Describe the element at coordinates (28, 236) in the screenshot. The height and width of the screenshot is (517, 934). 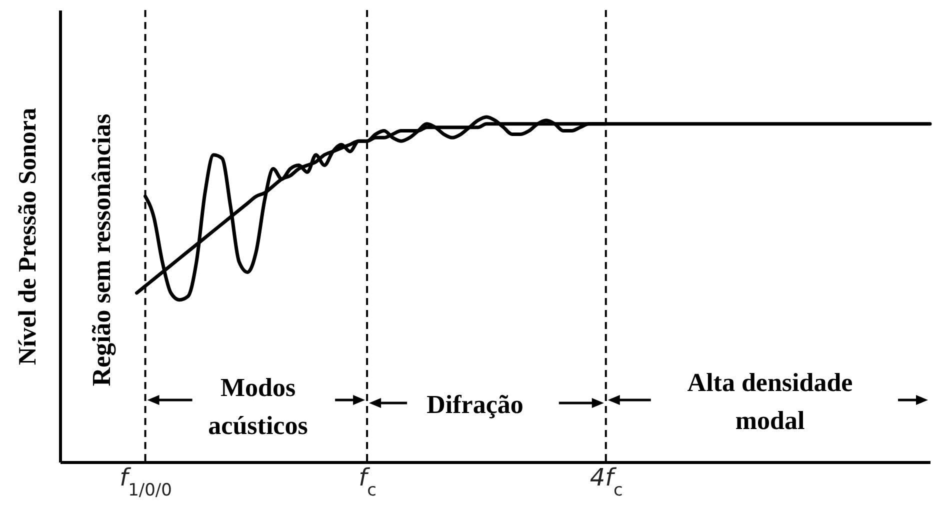
I see `y-axis-title: Nível de Pressão Sonora` at that location.